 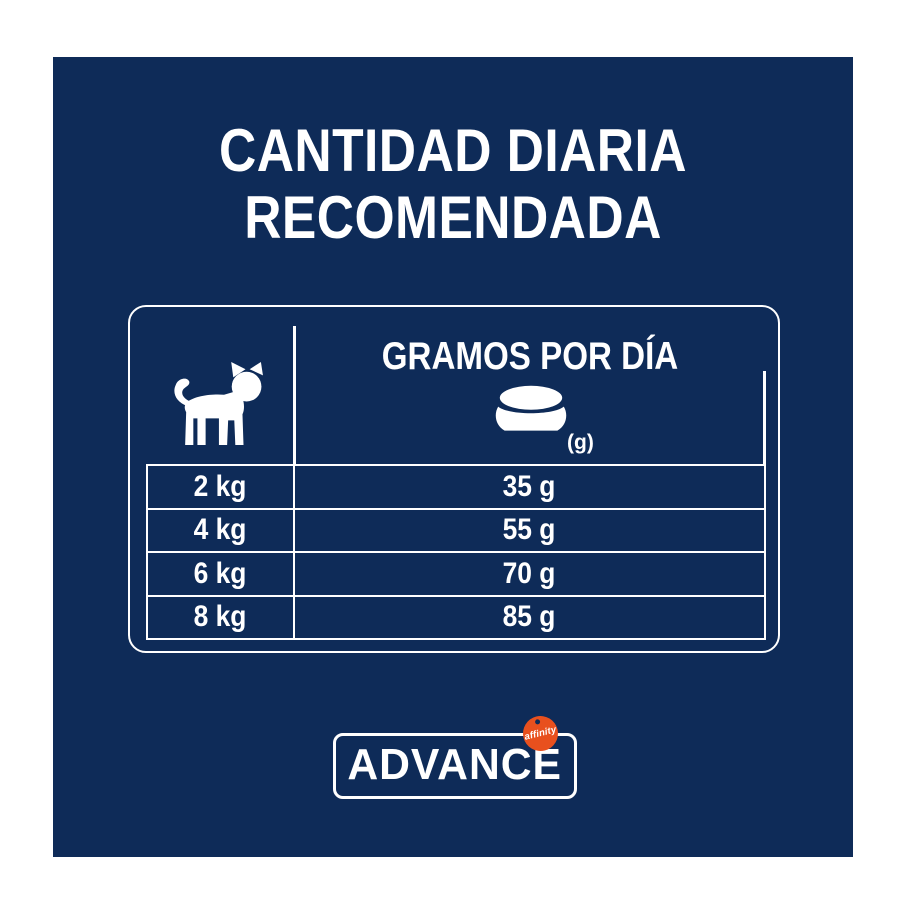 I want to click on weight-value: 4 kg, so click(x=220, y=530).